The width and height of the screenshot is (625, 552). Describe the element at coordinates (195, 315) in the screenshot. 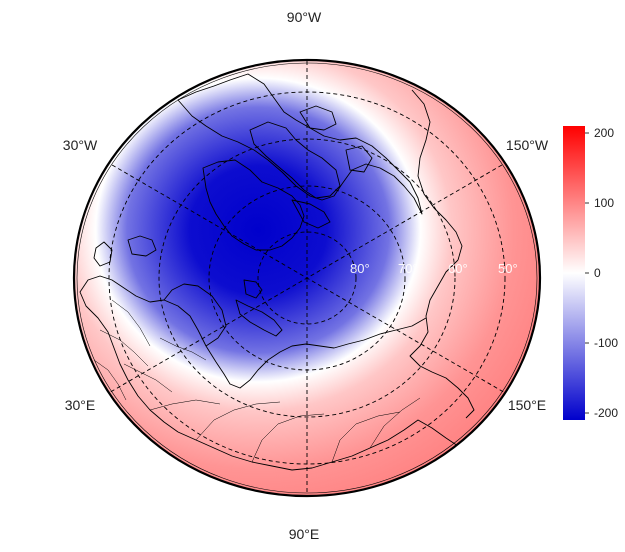

I see `scandinavia-coast` at that location.